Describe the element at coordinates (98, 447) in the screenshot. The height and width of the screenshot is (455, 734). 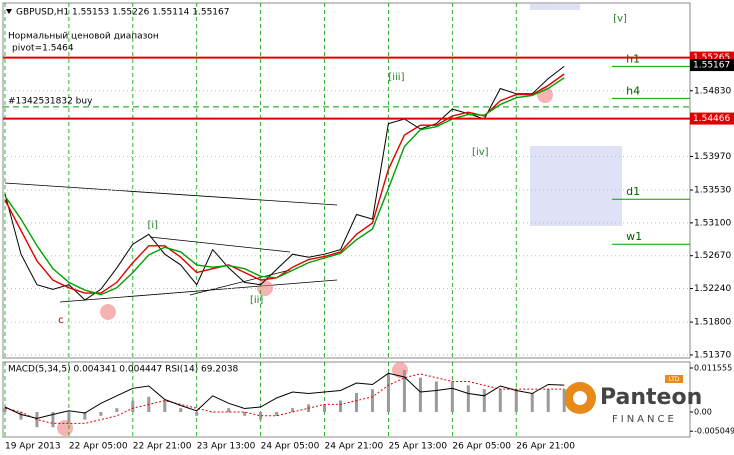
I see `x-tick-label: 22 Apr 05:00` at that location.